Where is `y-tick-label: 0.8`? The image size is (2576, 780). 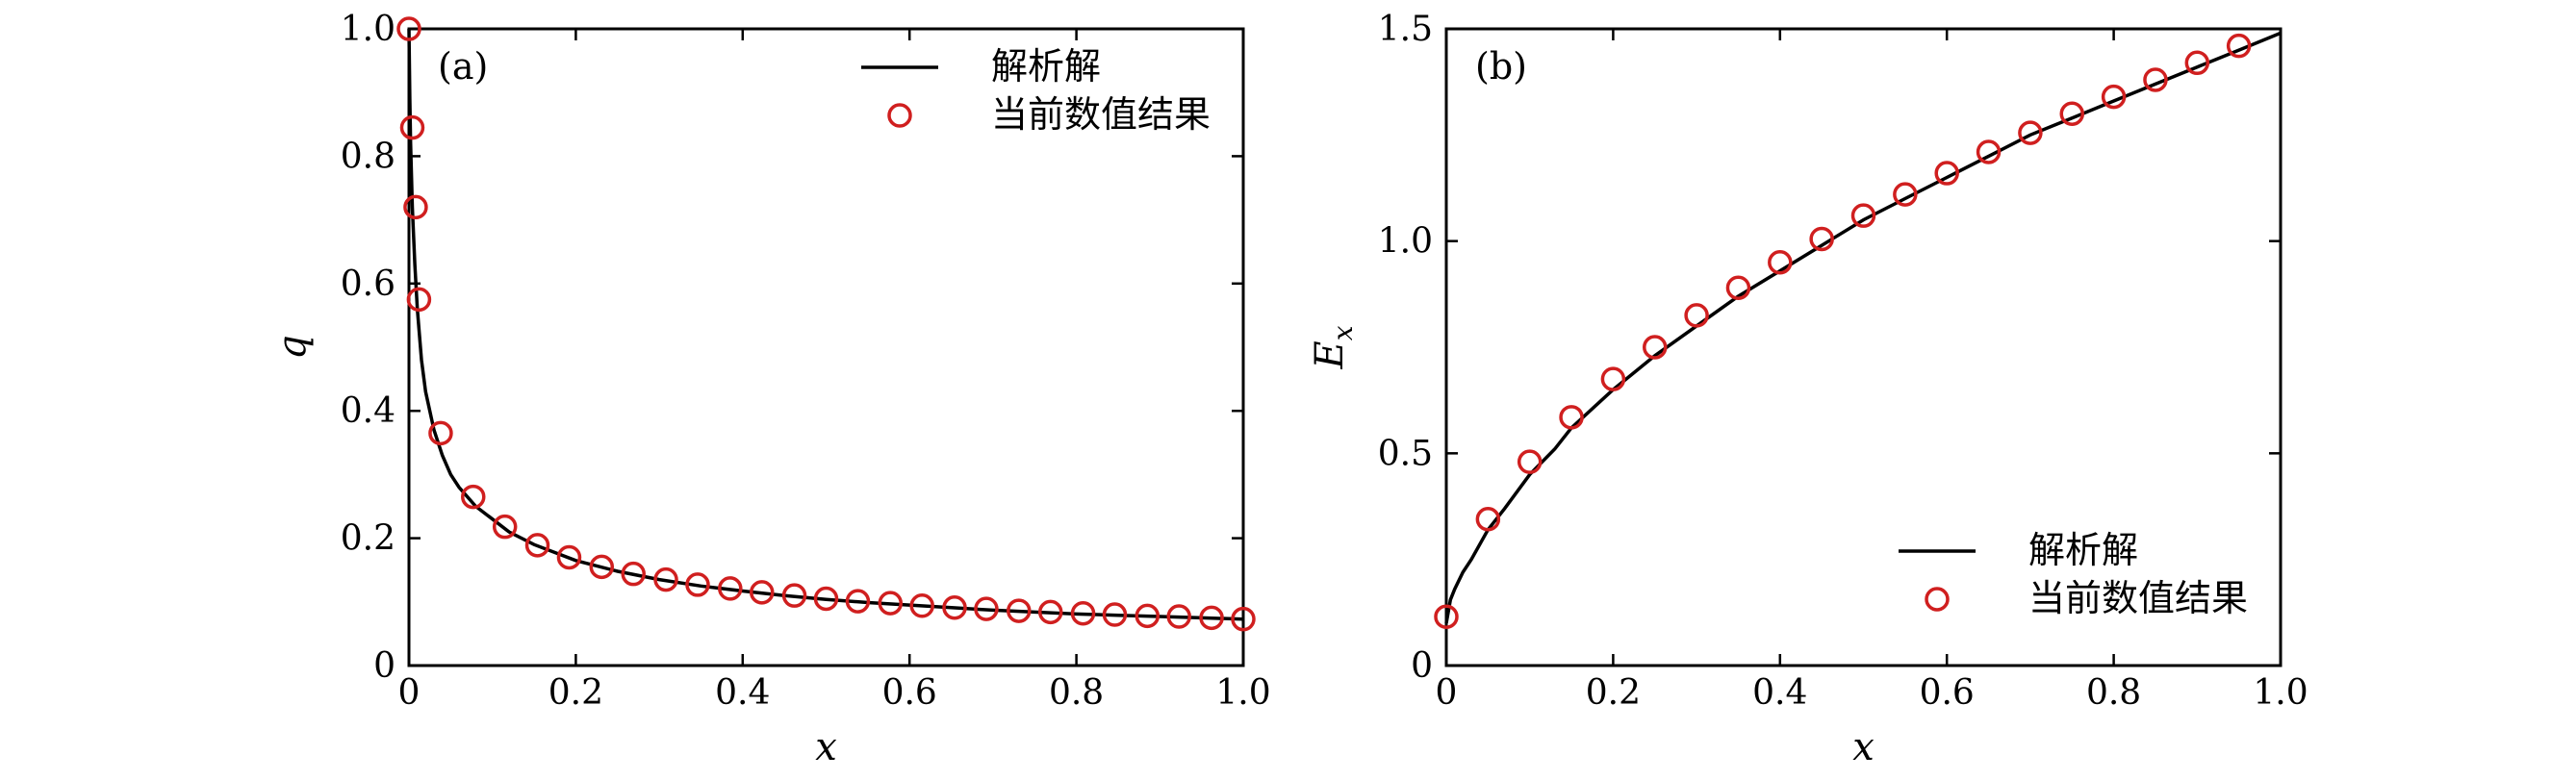 y-tick-label: 0.8 is located at coordinates (368, 156).